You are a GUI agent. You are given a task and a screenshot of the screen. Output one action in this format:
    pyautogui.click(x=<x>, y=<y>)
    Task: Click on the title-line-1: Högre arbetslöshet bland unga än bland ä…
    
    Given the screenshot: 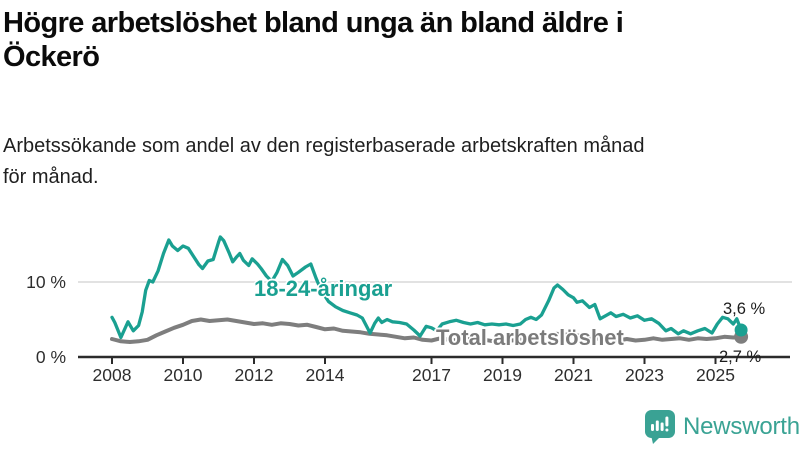 What is the action you would take?
    pyautogui.click(x=313, y=23)
    